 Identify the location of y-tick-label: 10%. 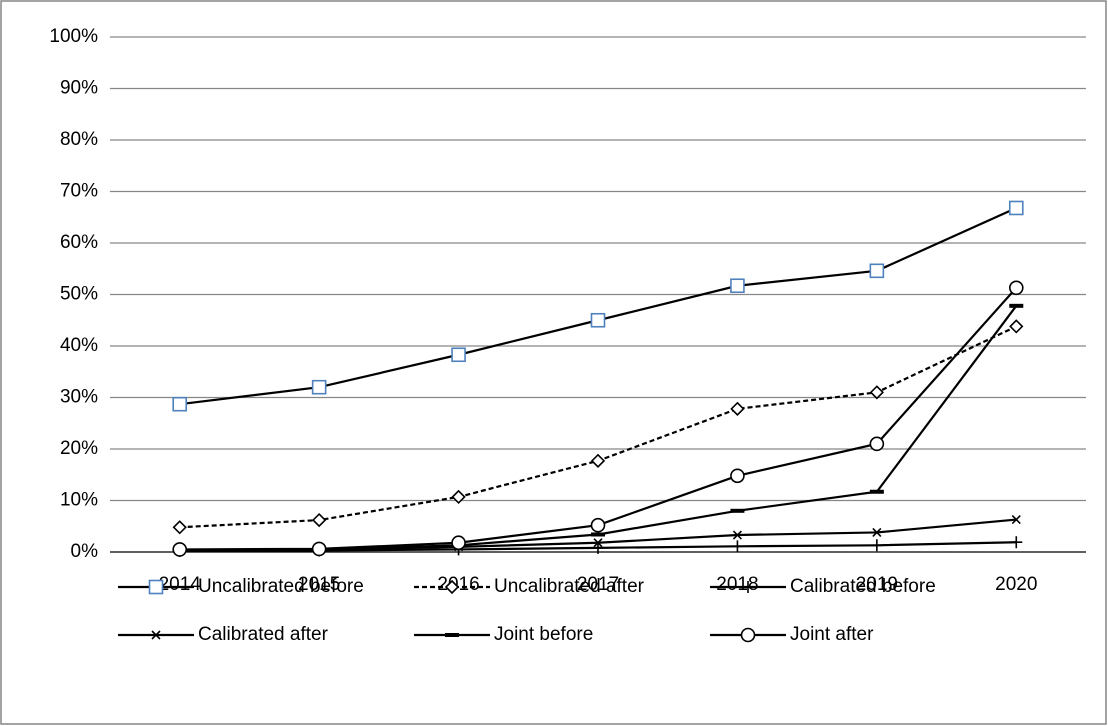
(79, 500).